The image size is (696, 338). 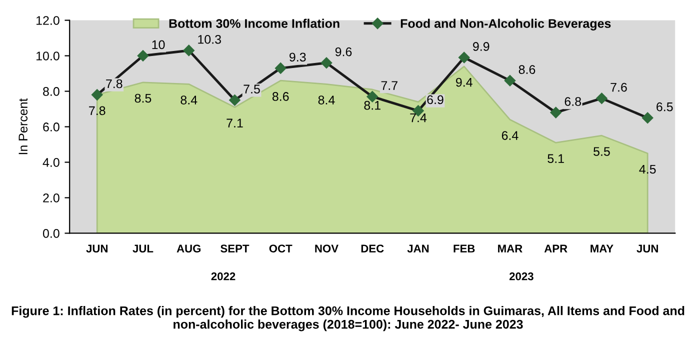 What do you see at coordinates (23, 126) in the screenshot?
I see `y-axis-title: In Percent` at bounding box center [23, 126].